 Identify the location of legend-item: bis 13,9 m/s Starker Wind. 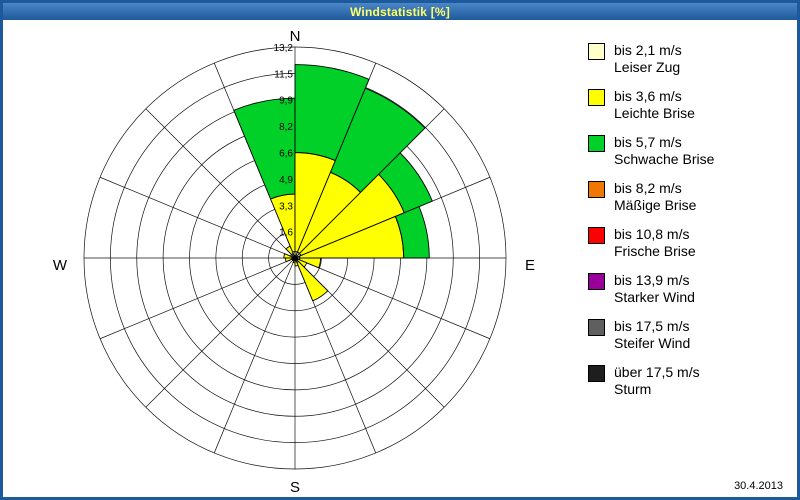
(688, 289).